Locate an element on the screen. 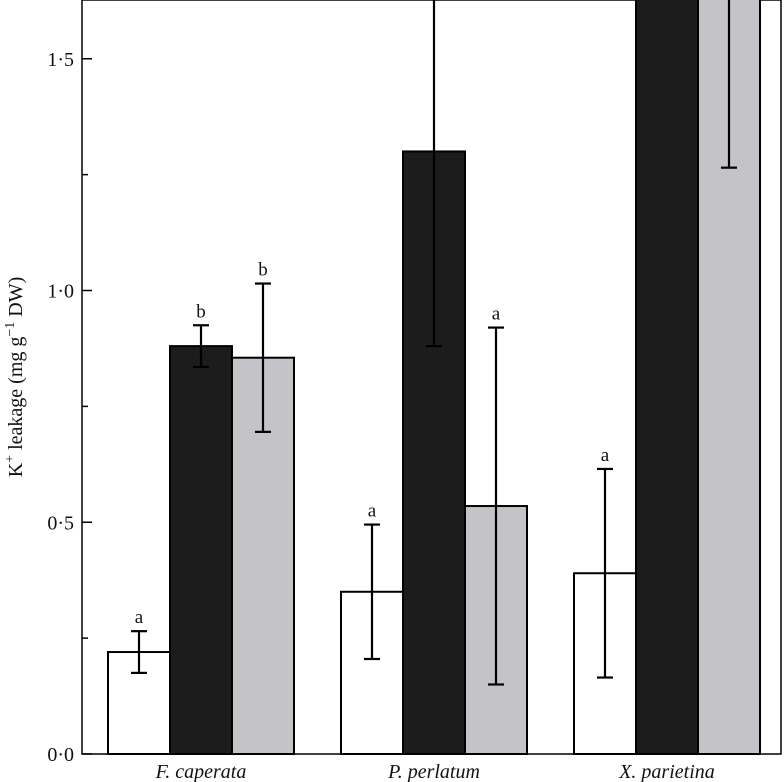  y-axis-label-main: K is located at coordinates (16, 469).